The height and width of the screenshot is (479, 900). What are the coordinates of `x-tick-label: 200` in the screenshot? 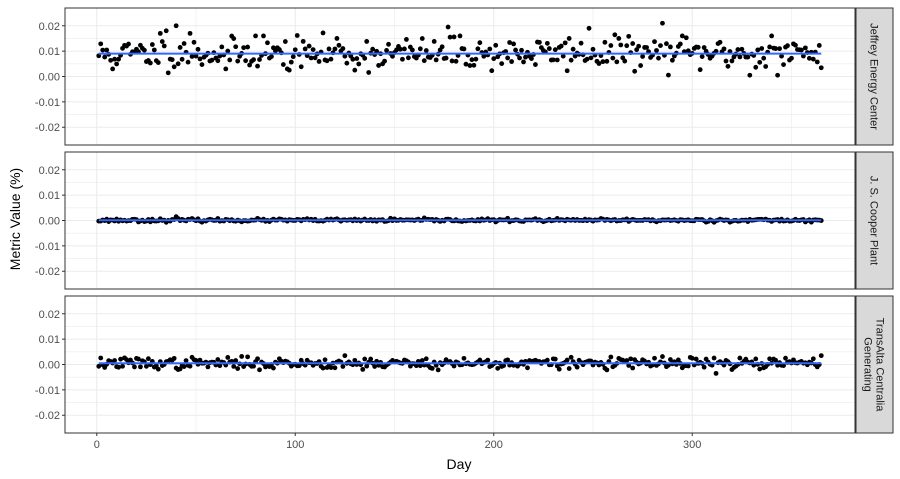 It's located at (494, 445).